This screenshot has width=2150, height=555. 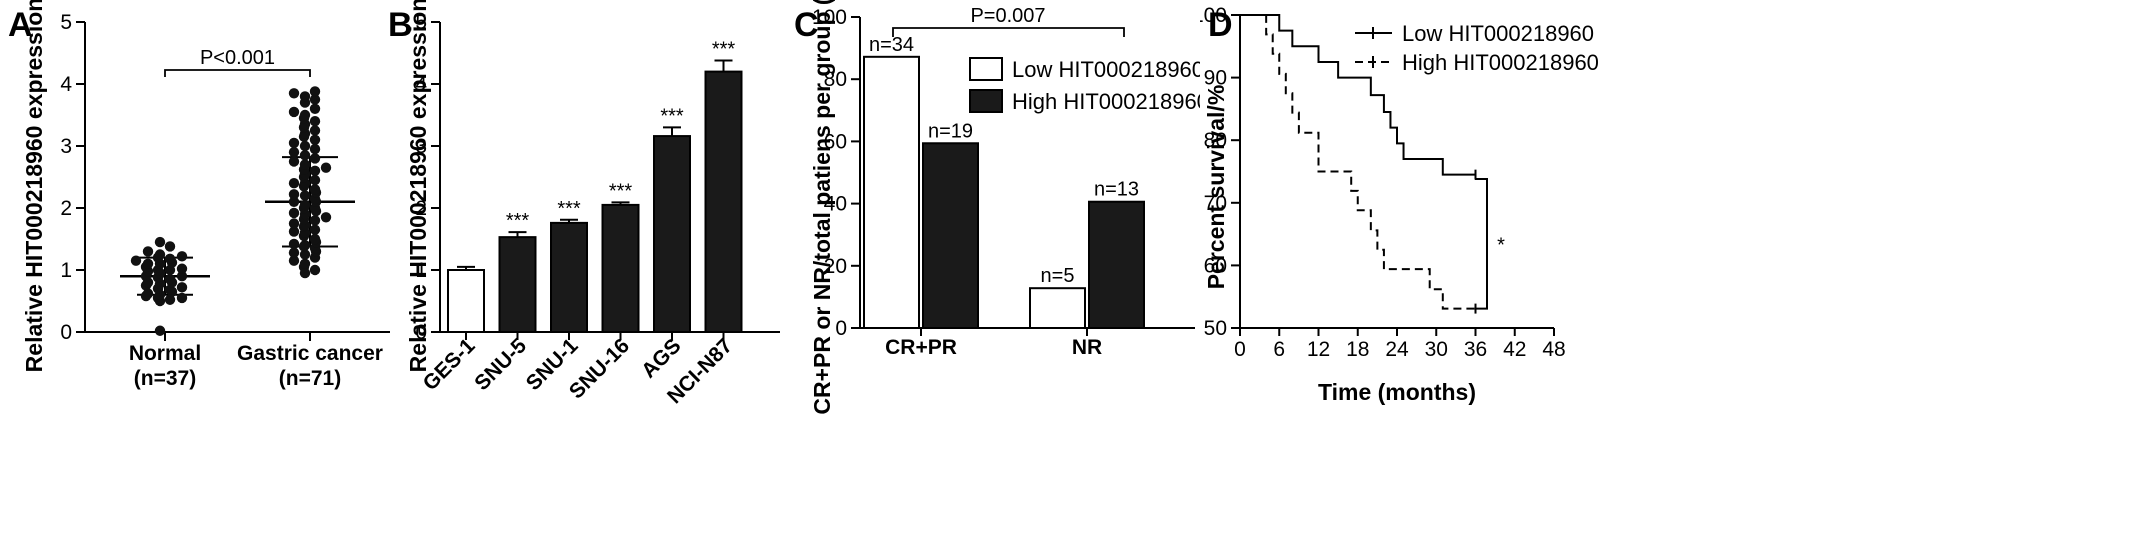 What do you see at coordinates (841, 328) in the screenshot?
I see `chart-c-y-tick-label: 0` at bounding box center [841, 328].